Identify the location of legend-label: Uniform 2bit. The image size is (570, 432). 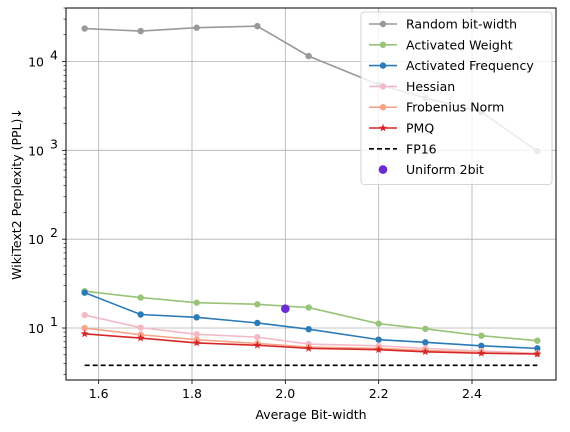
(445, 169).